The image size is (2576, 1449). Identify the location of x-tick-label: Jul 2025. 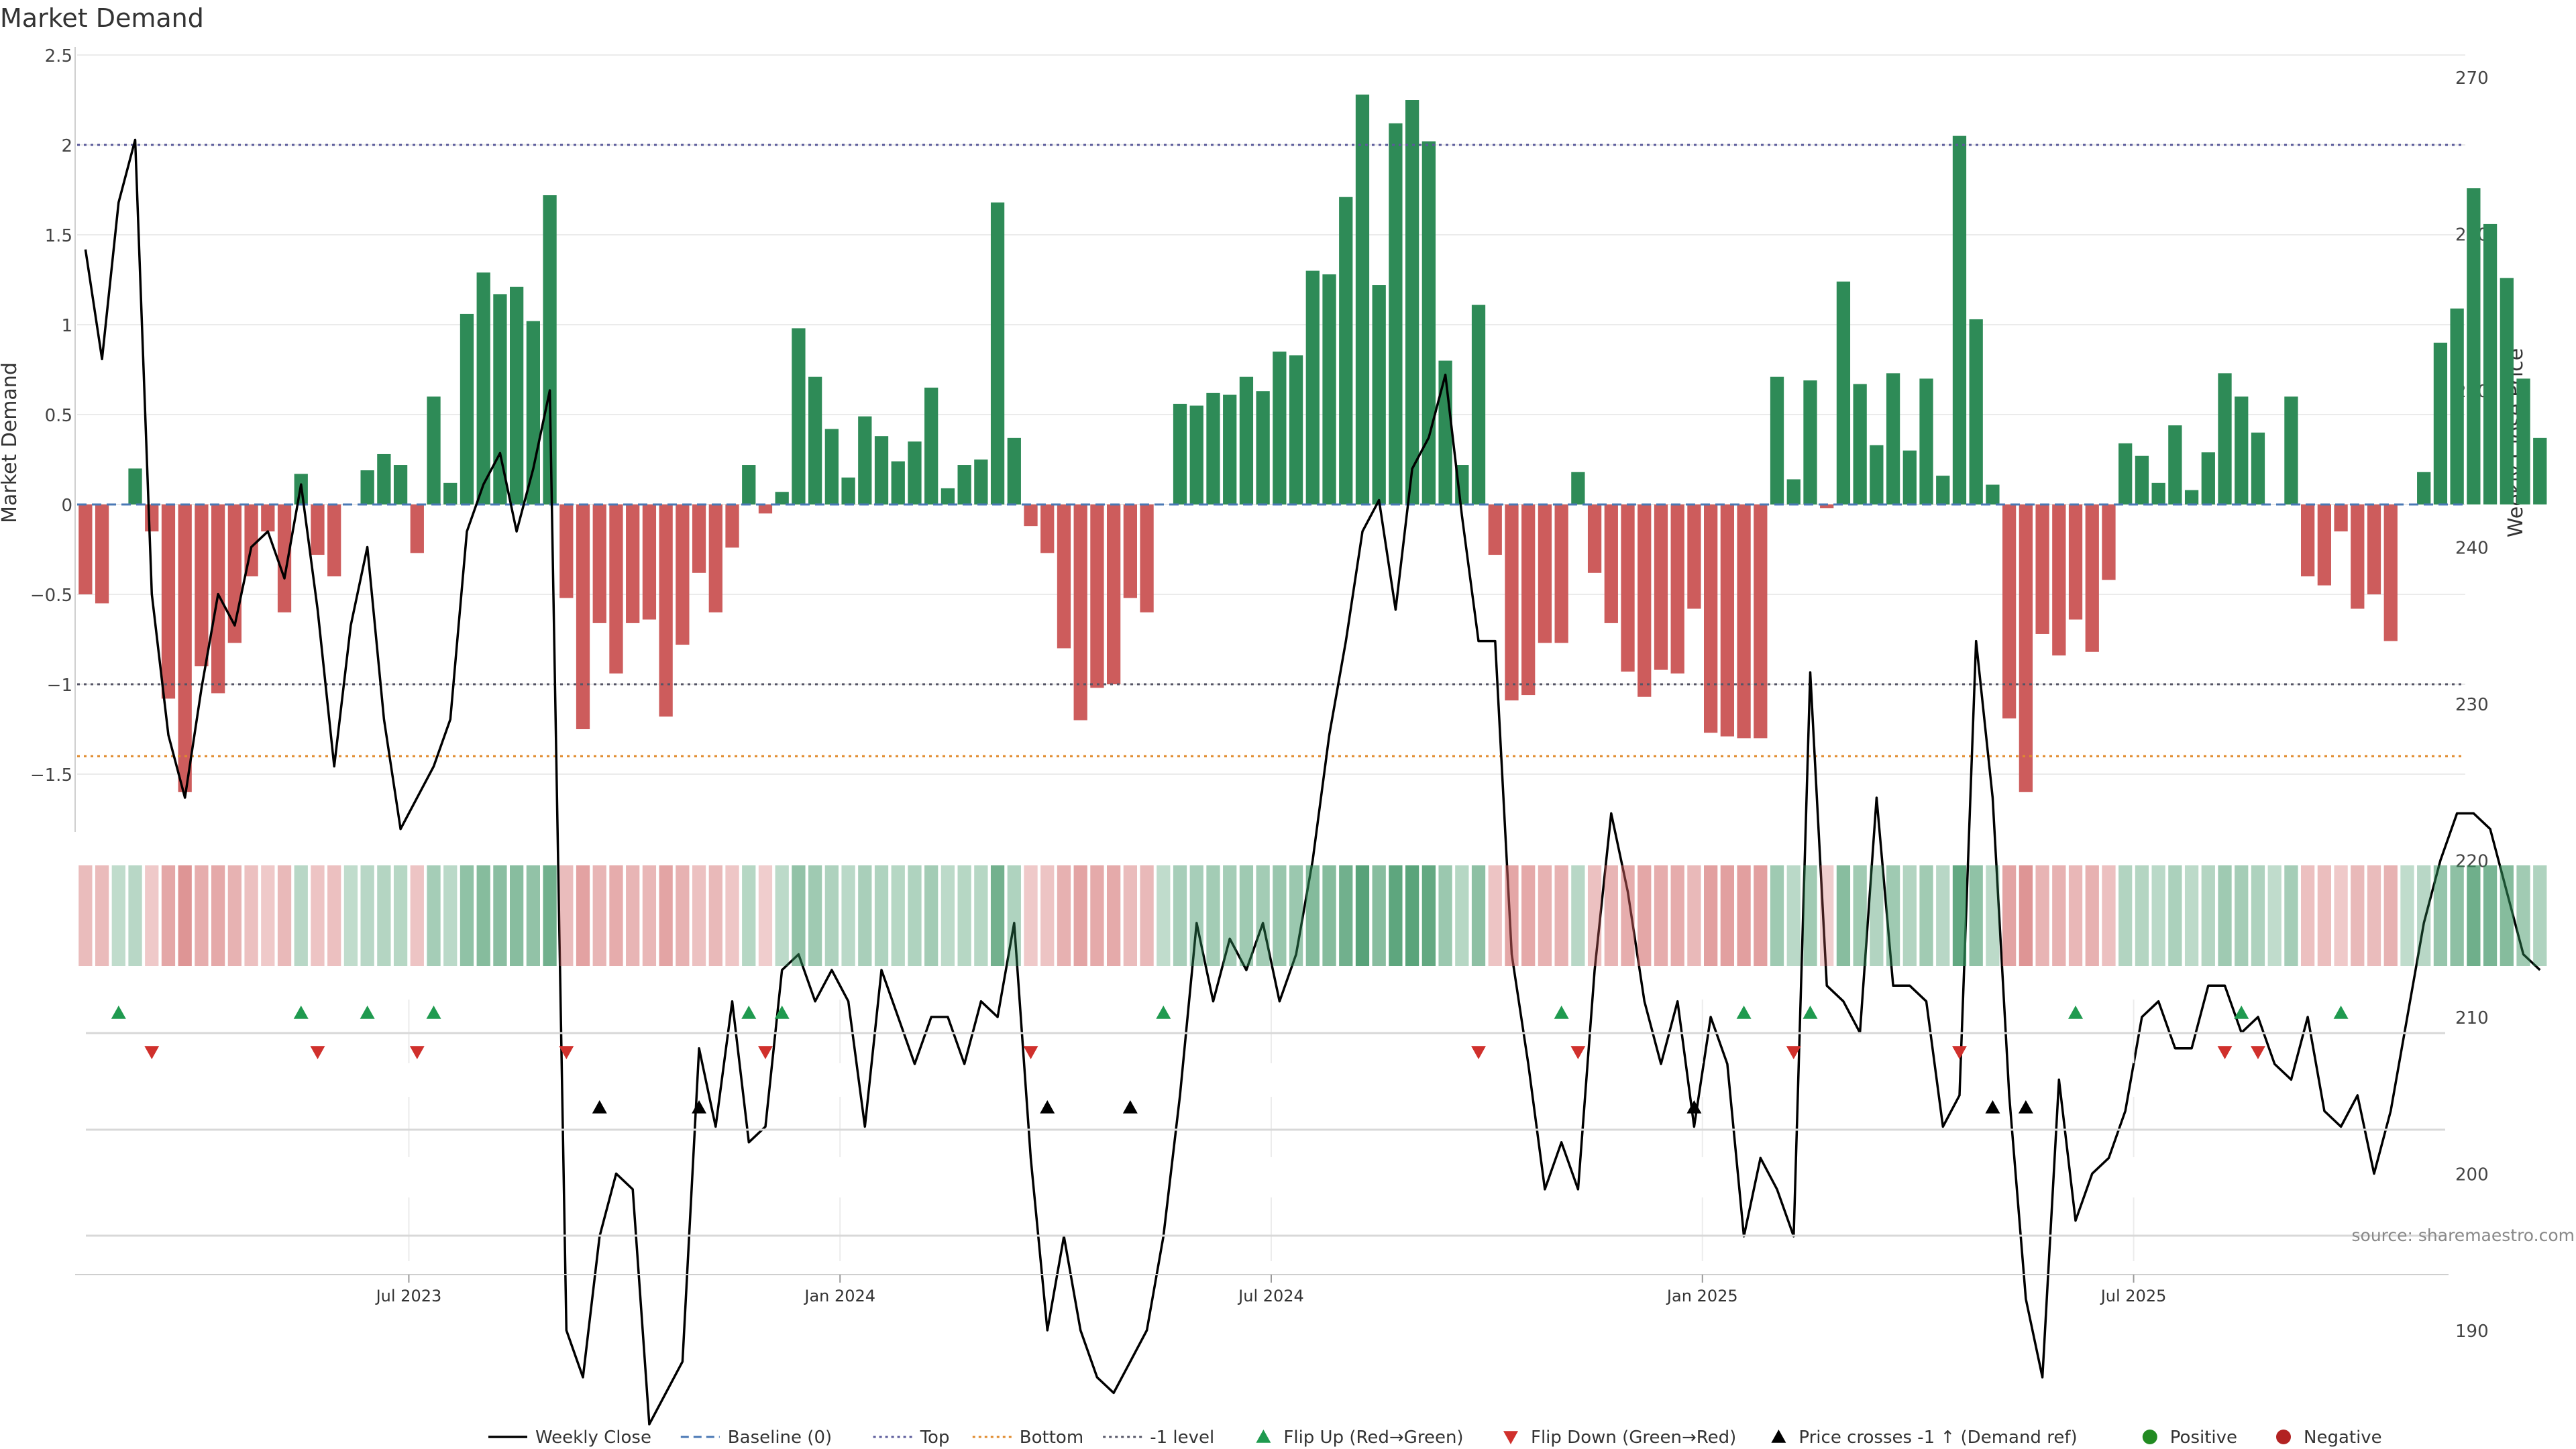
(2133, 1296).